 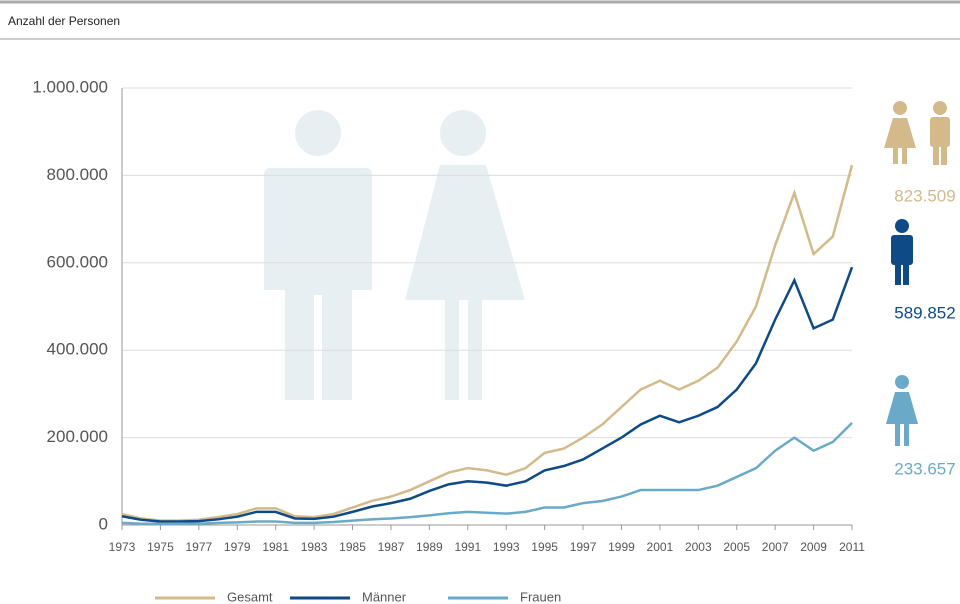 I want to click on x-tick-label: 2011, so click(x=852, y=547).